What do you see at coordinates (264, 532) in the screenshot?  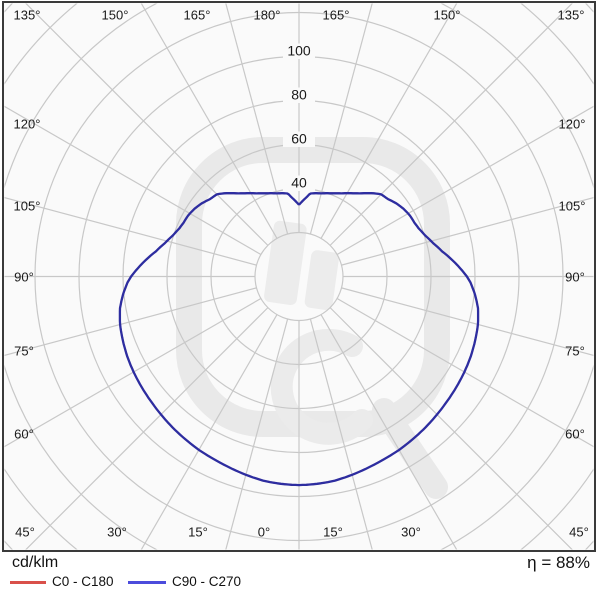 I see `angle-tick-label: 0°` at bounding box center [264, 532].